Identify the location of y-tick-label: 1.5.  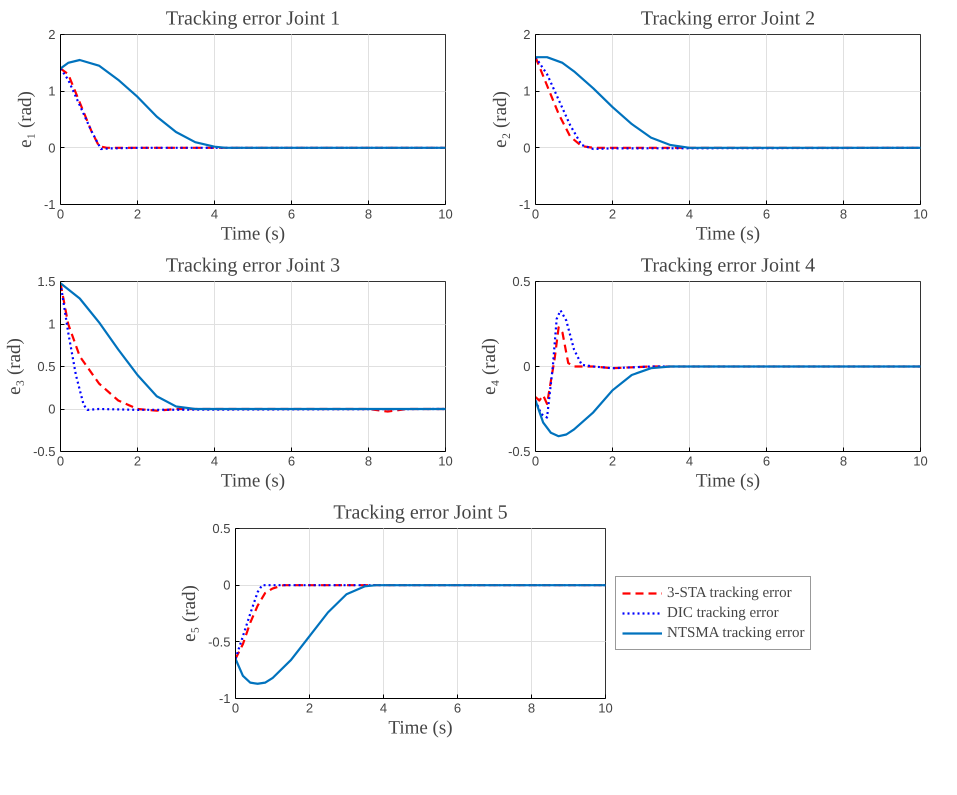
(46, 281).